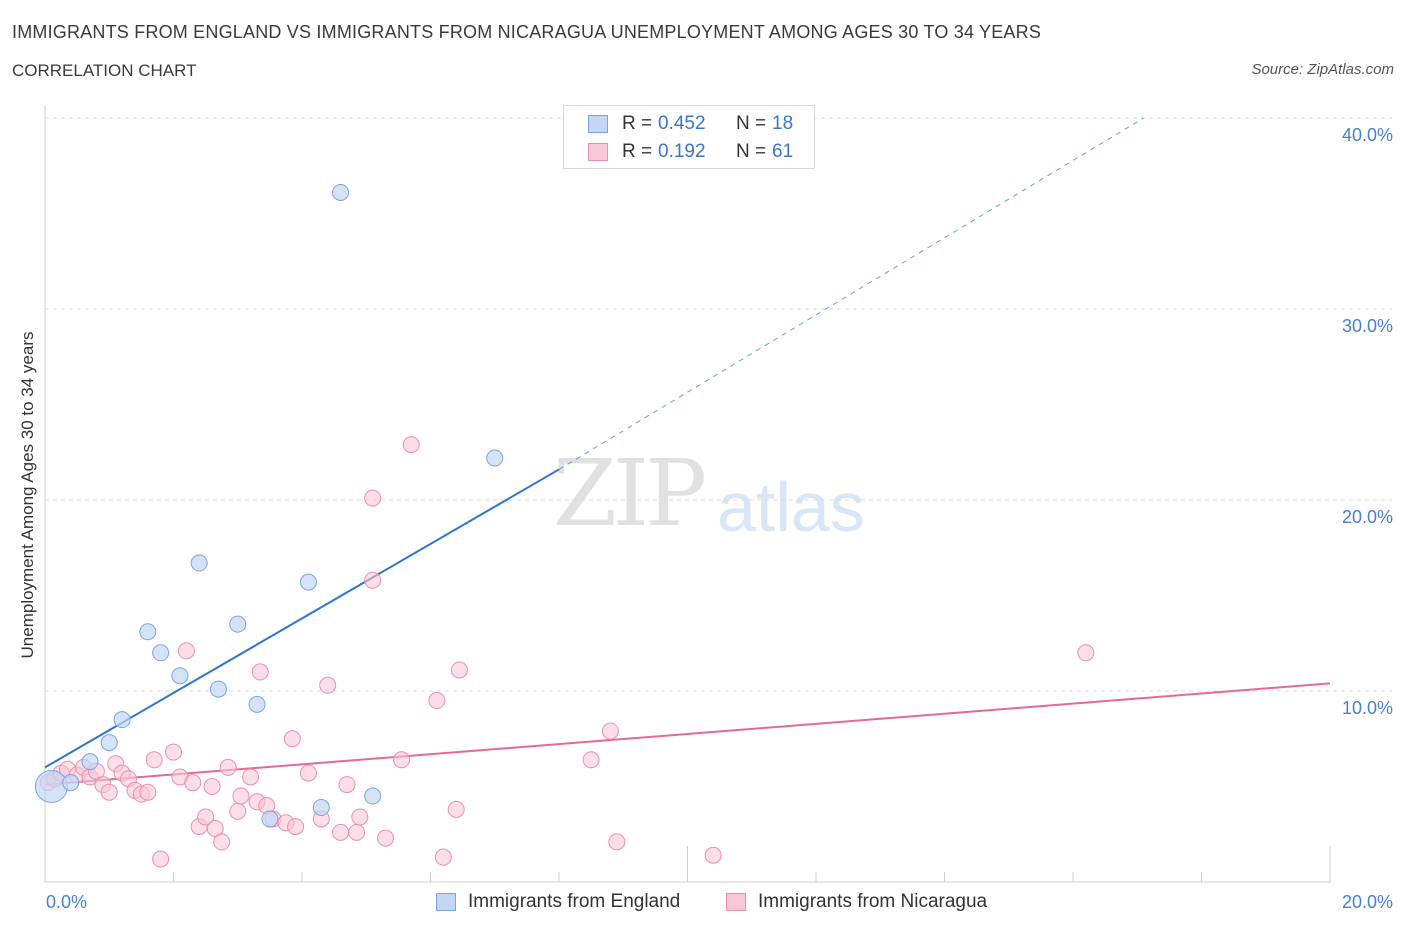  Describe the element at coordinates (1367, 517) in the screenshot. I see `y-tick-label: 20.0%` at that location.